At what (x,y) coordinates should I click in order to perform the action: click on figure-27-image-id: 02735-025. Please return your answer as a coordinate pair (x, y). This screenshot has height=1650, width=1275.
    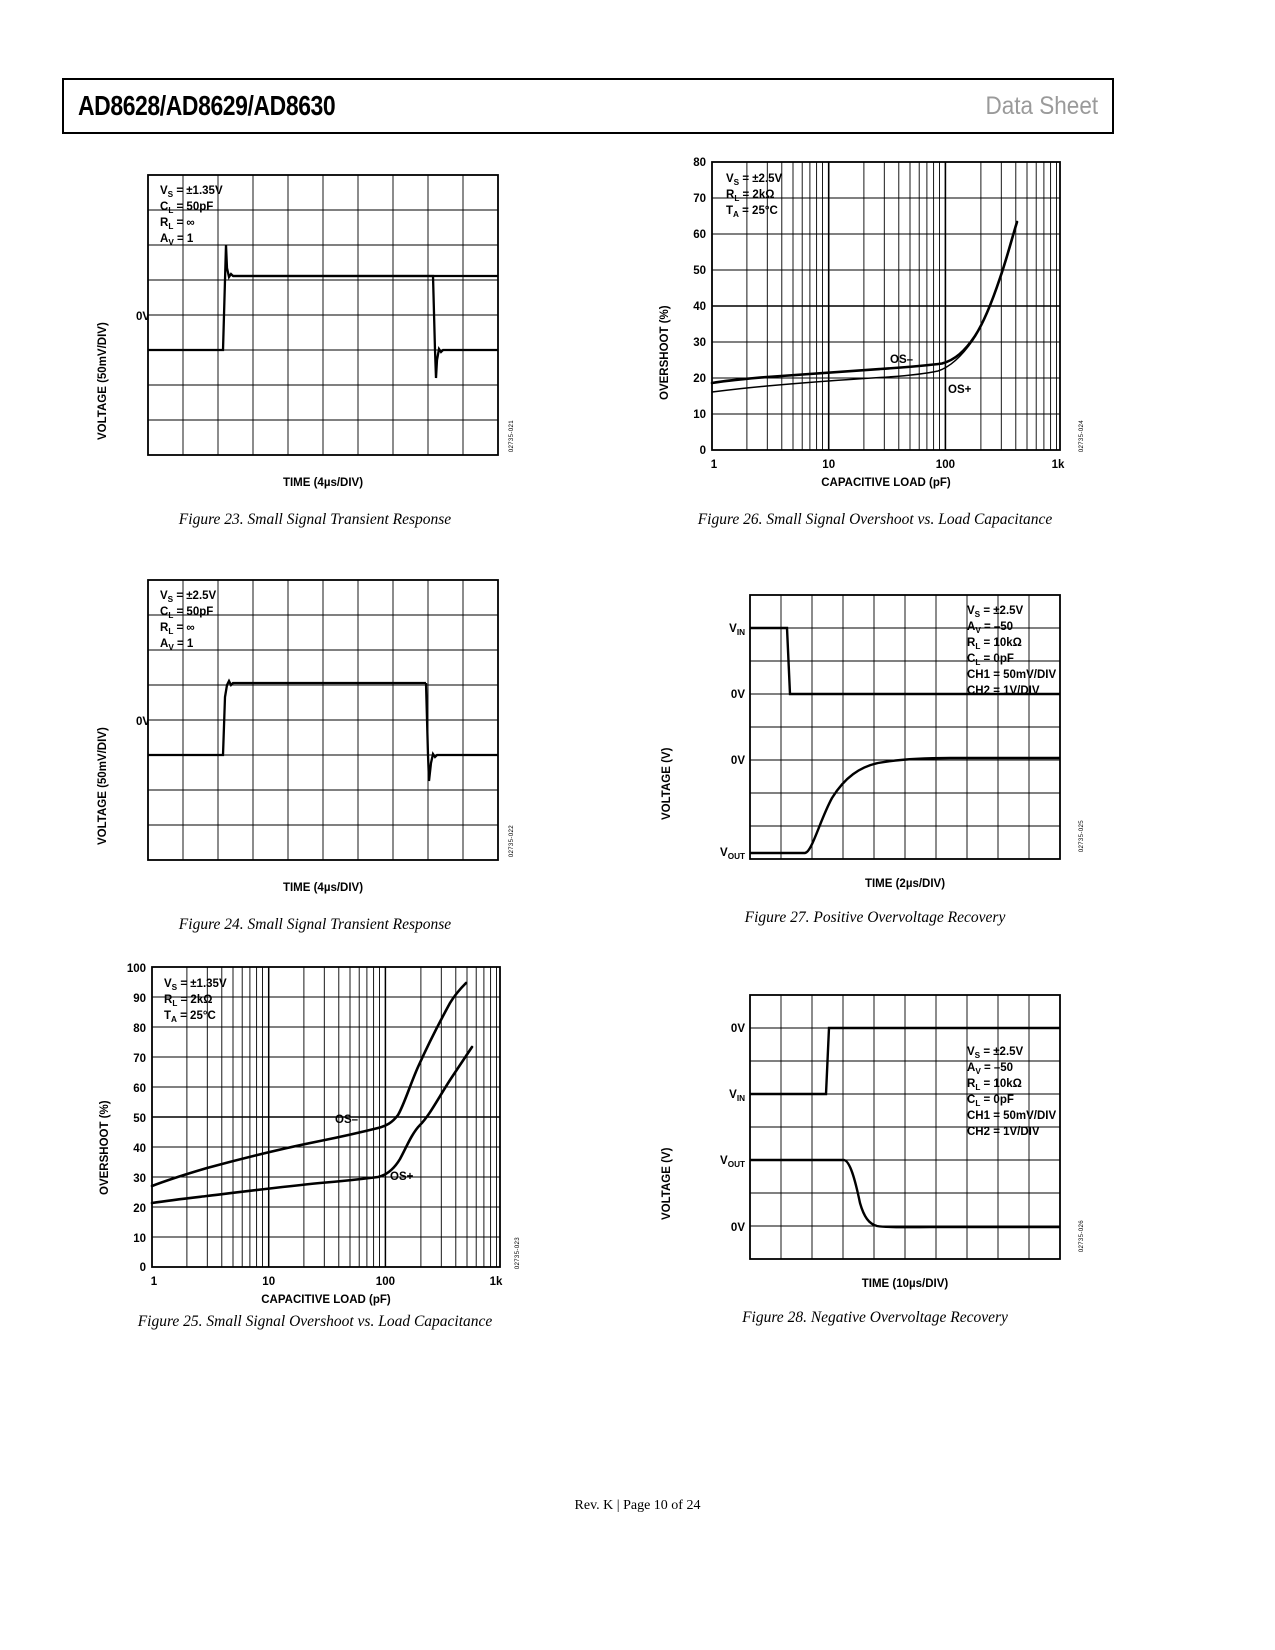
    Looking at the image, I should click on (1081, 836).